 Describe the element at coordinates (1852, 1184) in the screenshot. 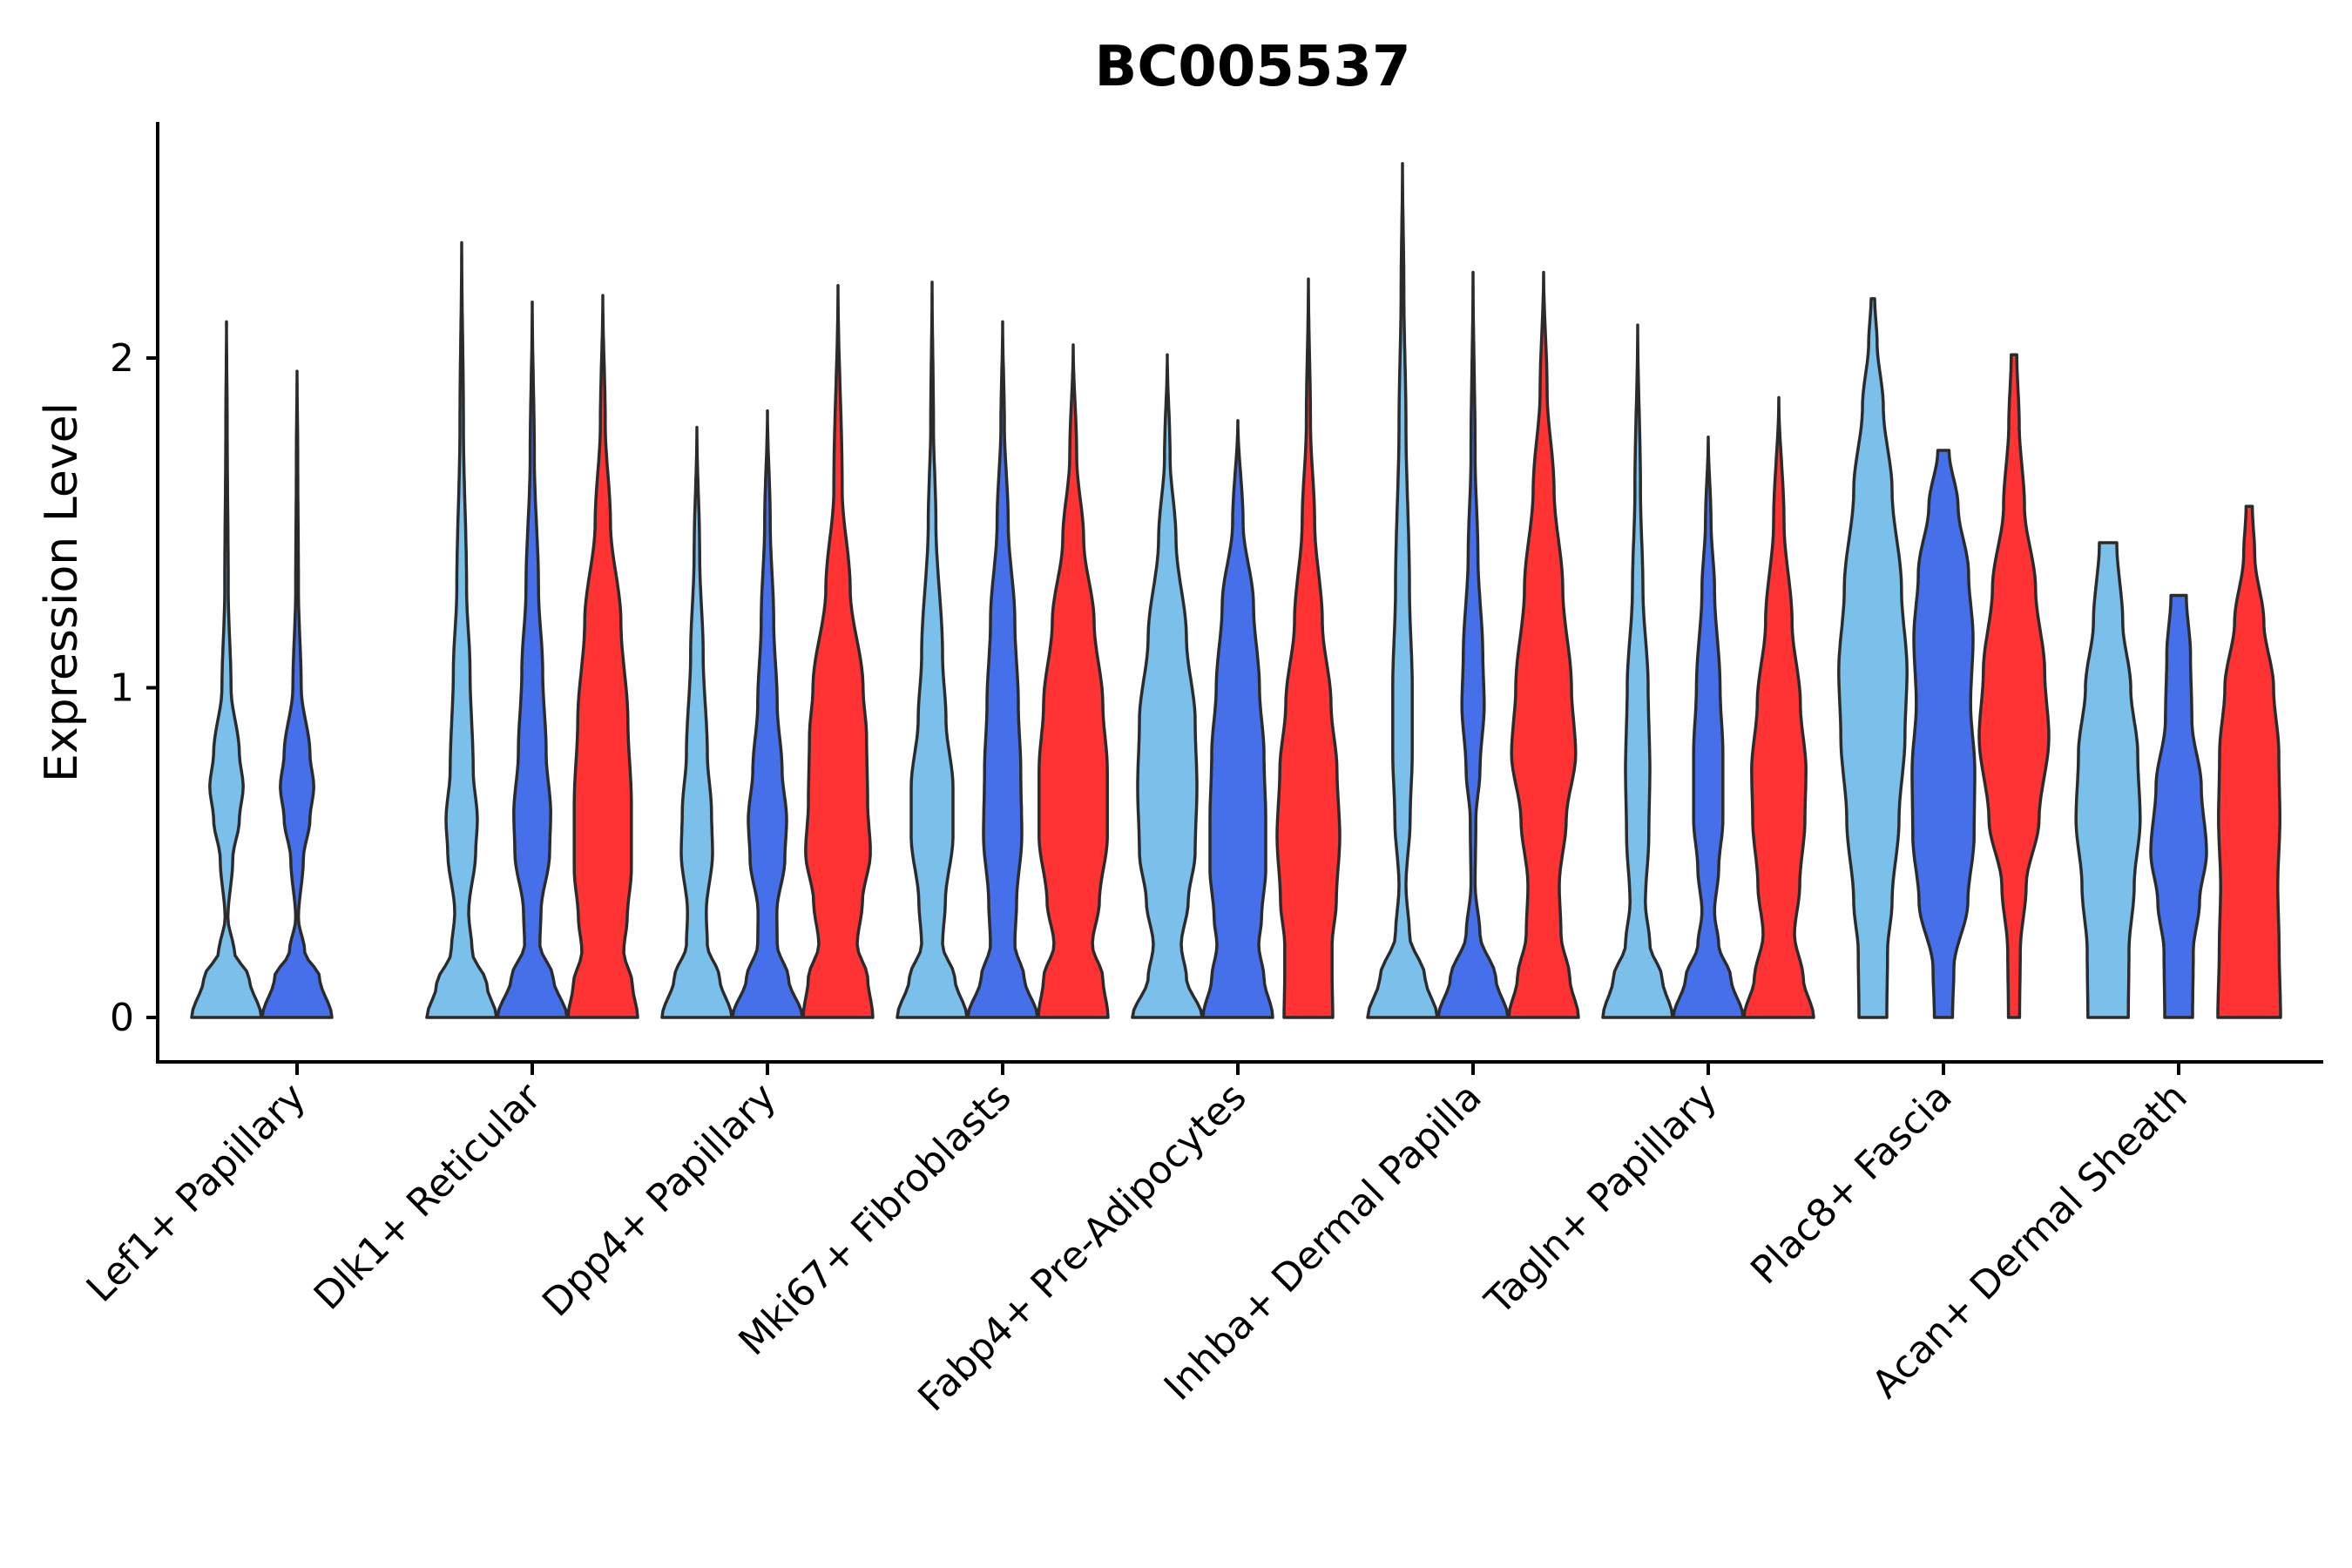

I see `x-tick-label: Plac8+ Fascia` at that location.